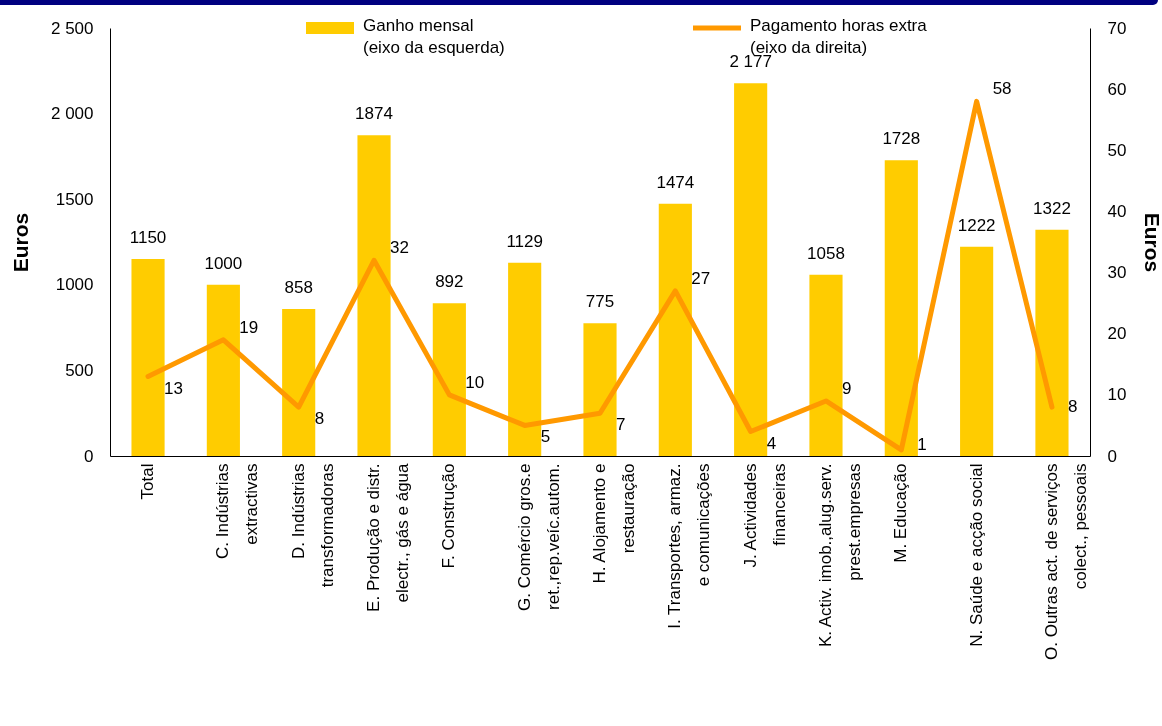 This screenshot has height=726, width=1162. Describe the element at coordinates (475, 382) in the screenshot. I see `data-label: 10` at that location.